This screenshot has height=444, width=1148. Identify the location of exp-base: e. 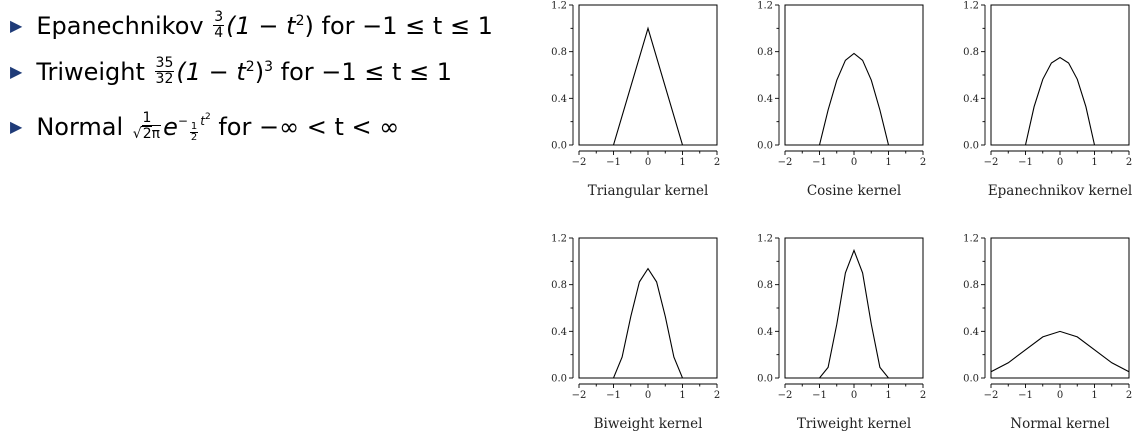
(170, 127).